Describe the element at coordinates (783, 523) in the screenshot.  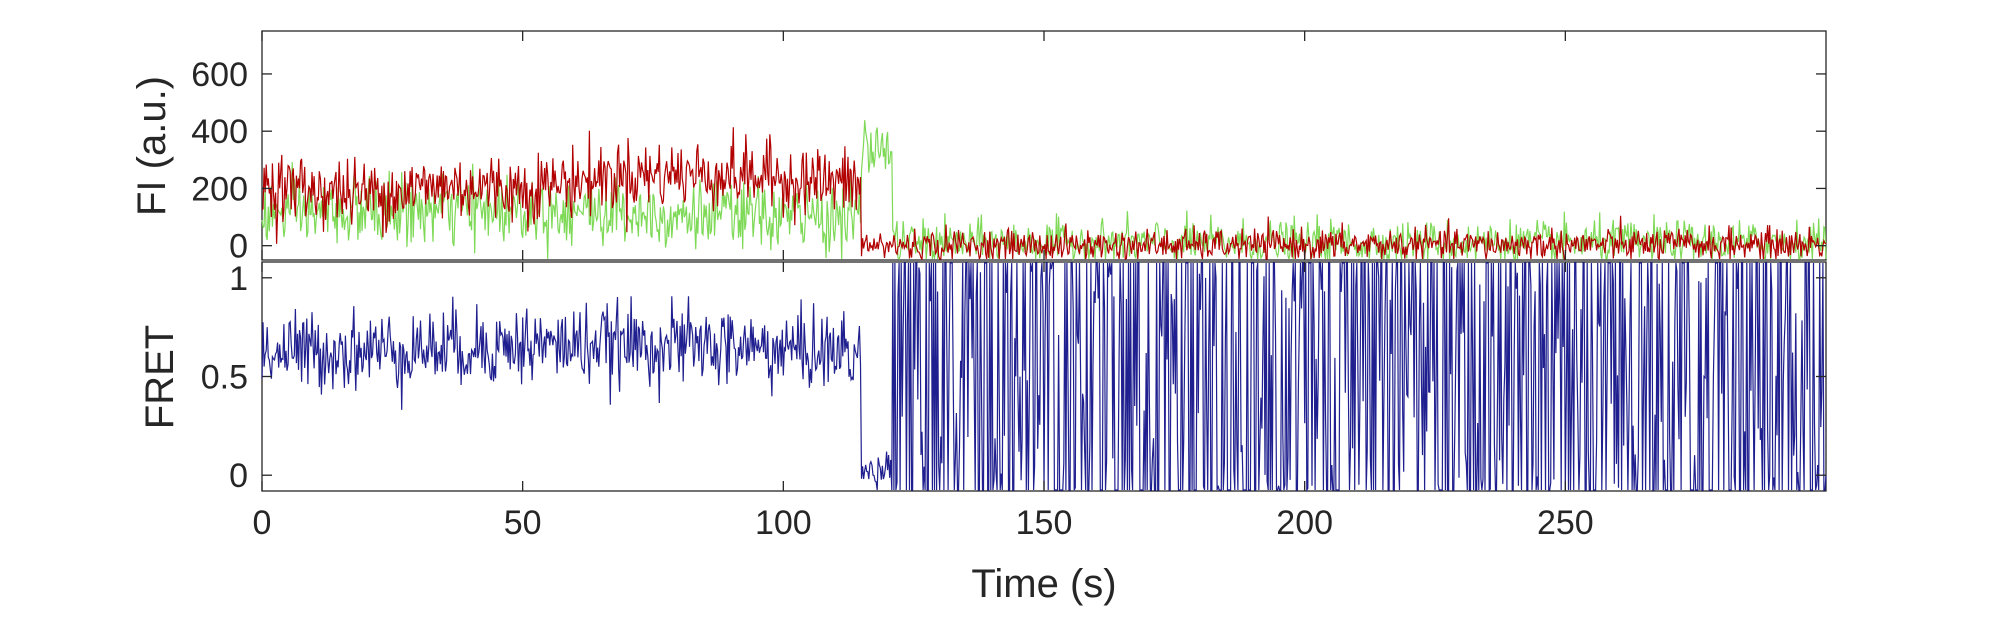
I see `x-tick-label: 100` at that location.